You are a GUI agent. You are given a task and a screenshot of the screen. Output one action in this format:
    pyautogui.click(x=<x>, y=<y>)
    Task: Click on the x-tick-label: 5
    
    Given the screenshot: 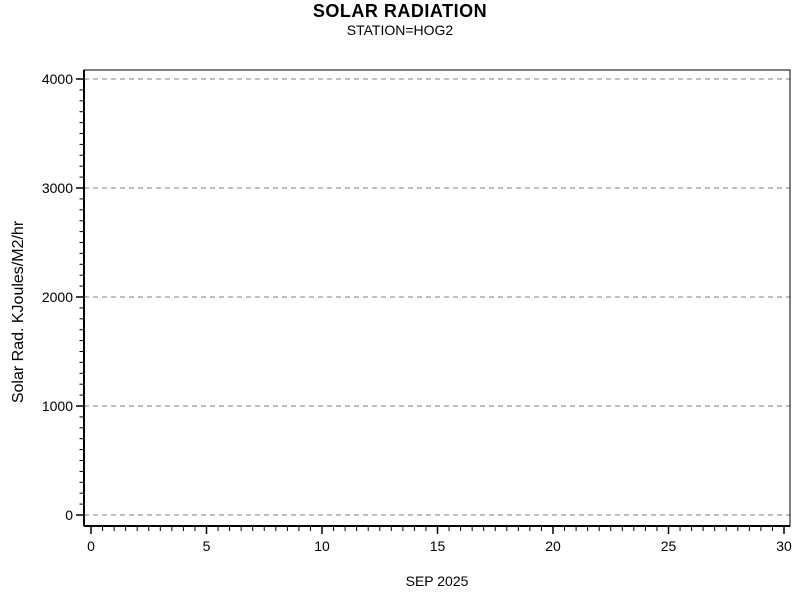 What is the action you would take?
    pyautogui.click(x=207, y=546)
    